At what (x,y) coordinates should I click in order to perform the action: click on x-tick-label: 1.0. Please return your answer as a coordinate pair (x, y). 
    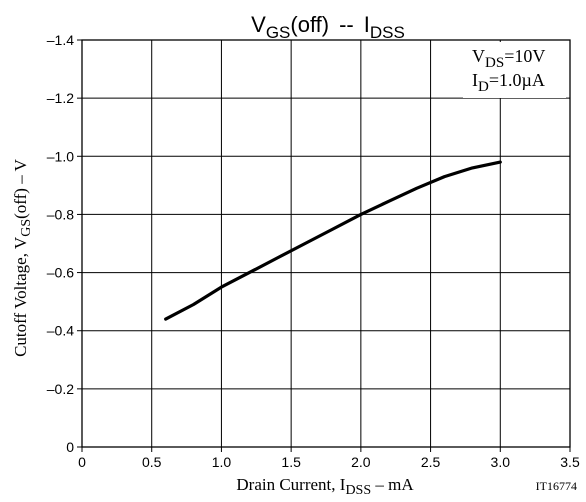
    Looking at the image, I should click on (222, 462).